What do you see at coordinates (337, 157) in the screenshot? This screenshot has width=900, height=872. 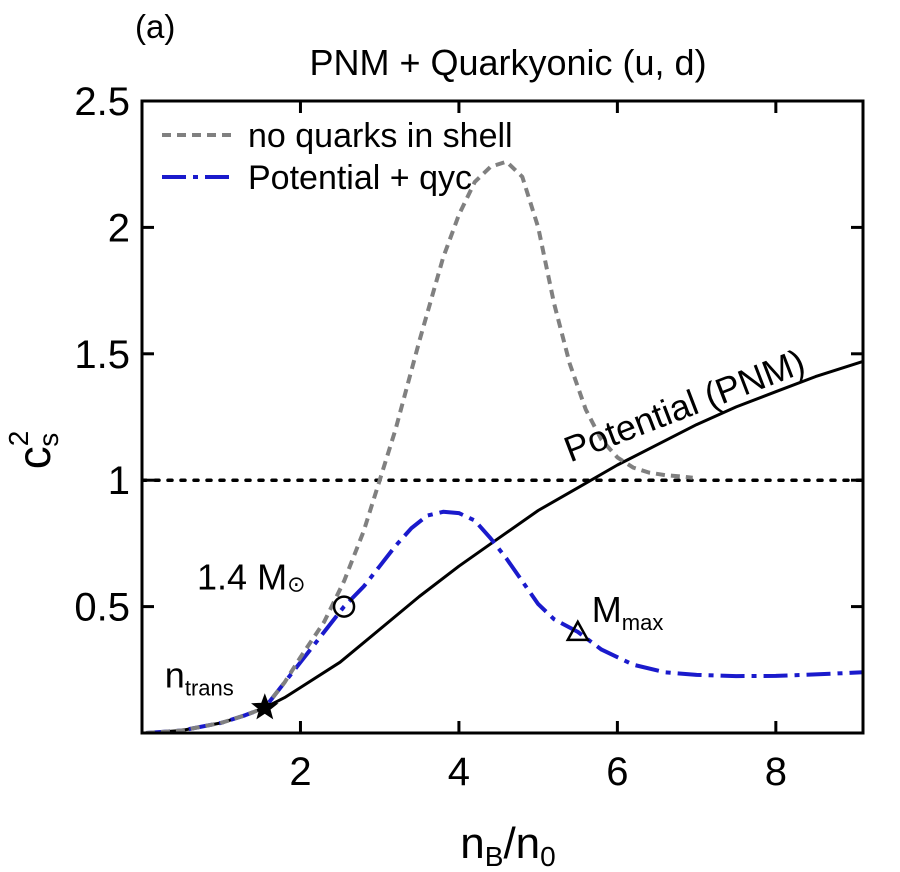 I see `legend: no quarks in shell Potential + qyc` at bounding box center [337, 157].